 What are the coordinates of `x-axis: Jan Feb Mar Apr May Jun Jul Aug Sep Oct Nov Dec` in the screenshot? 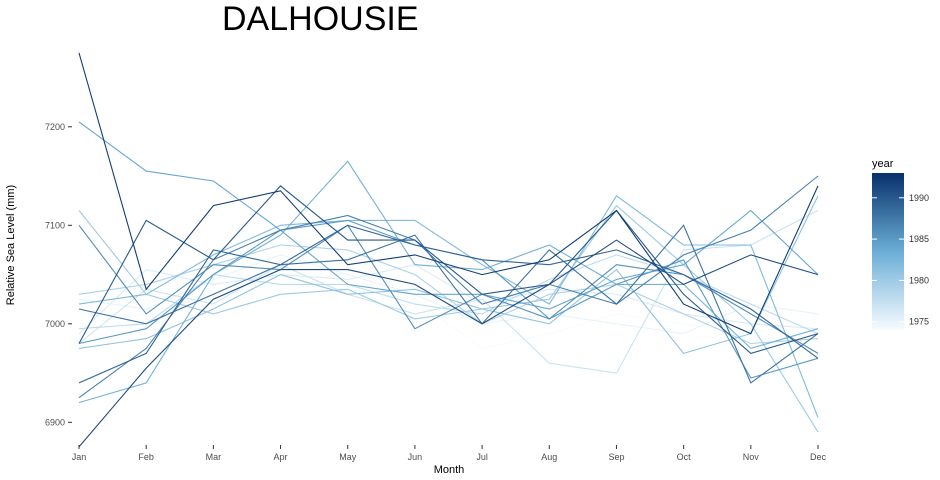 It's located at (449, 453).